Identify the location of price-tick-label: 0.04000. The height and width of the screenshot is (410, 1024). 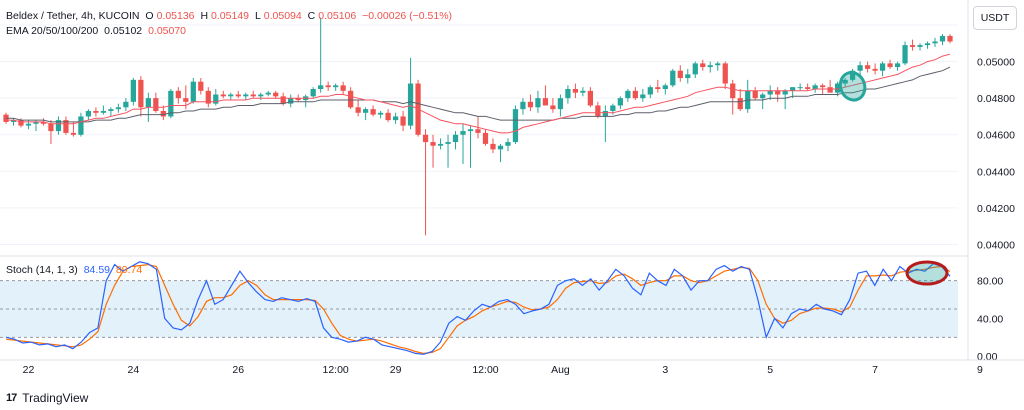
(996, 246).